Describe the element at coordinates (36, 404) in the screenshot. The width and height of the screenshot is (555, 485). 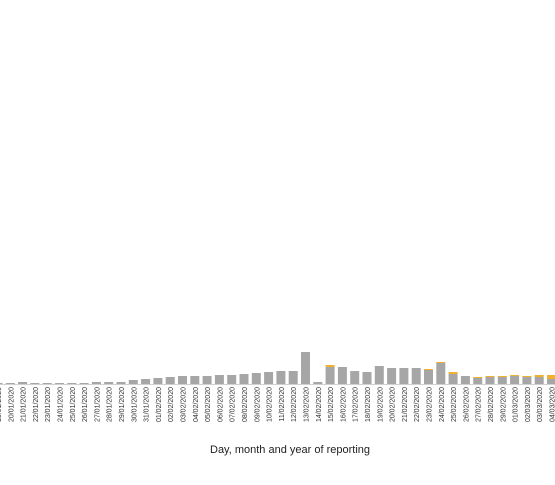
I see `x-tick-label-3: 22/01/2020` at that location.